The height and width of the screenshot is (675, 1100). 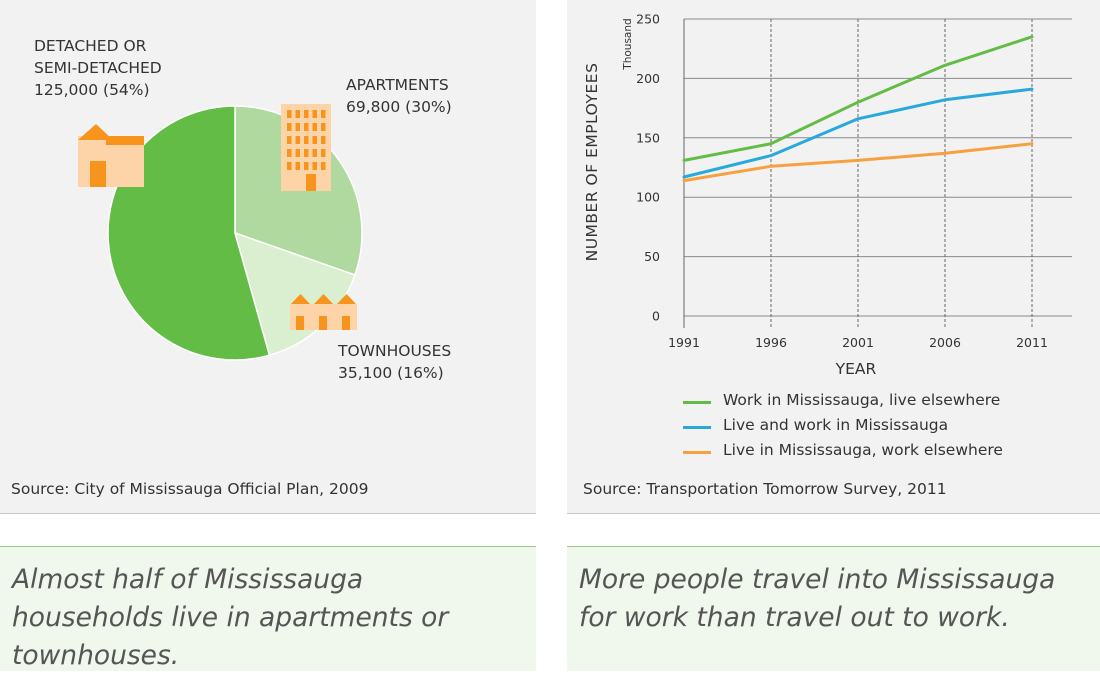 I want to click on x-tick-label-2011: 2011, so click(x=1032, y=342).